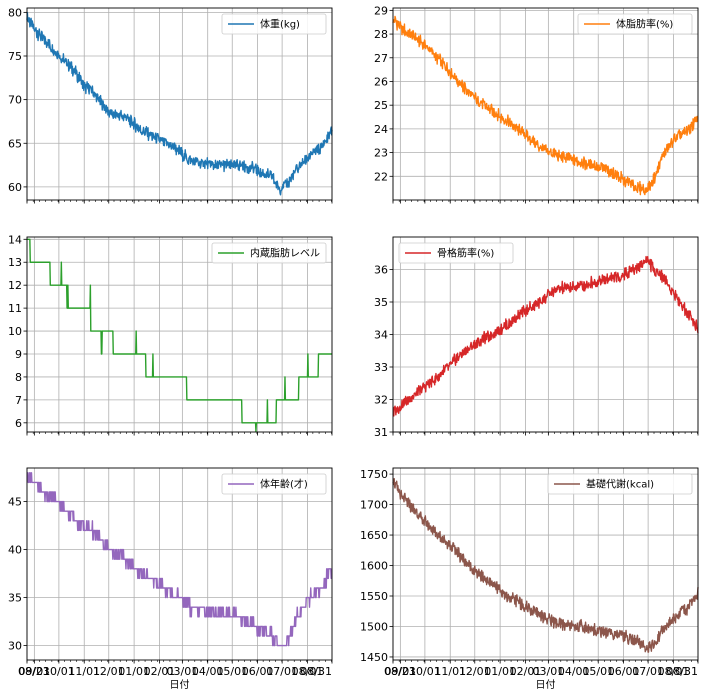 The width and height of the screenshot is (718, 697). I want to click on y-tick-label: 31, so click(381, 432).